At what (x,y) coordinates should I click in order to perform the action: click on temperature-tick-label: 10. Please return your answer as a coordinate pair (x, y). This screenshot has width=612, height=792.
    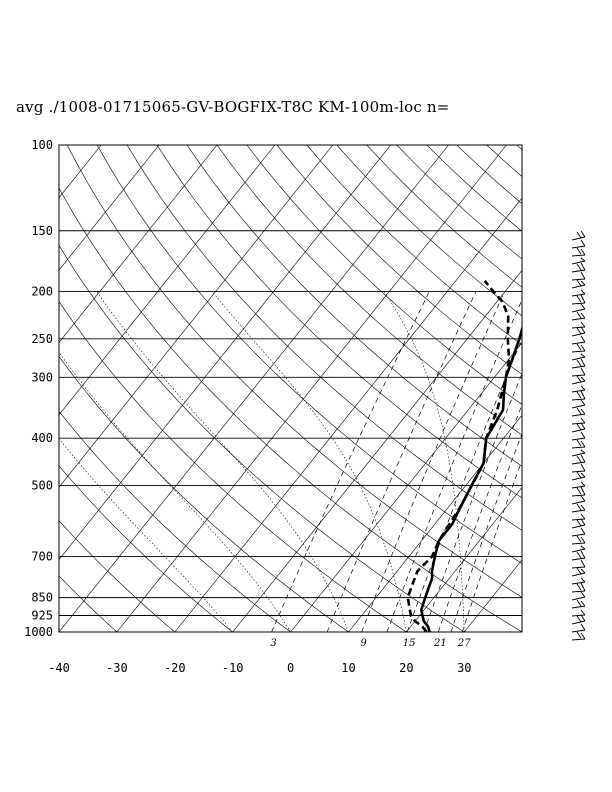
    Looking at the image, I should click on (348, 668).